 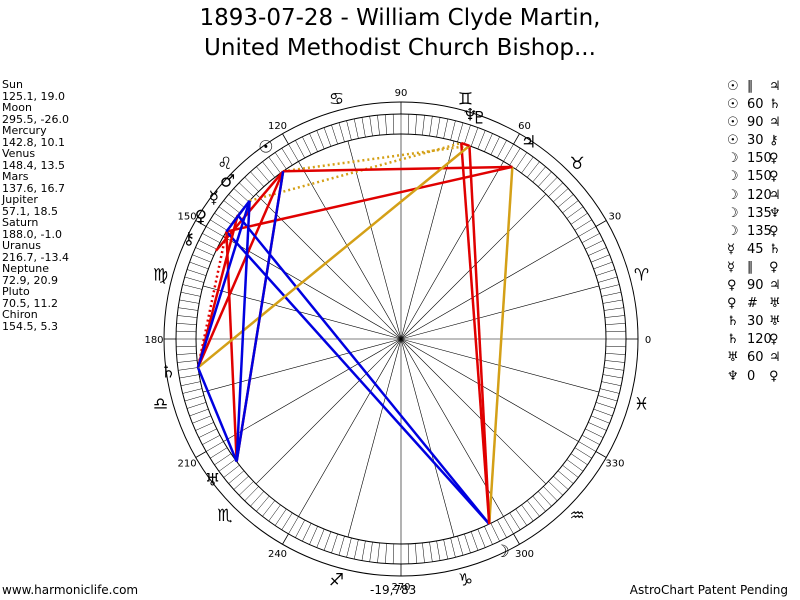 What do you see at coordinates (641, 276) in the screenshot?
I see `zodiac-sign-glyph: ♈` at bounding box center [641, 276].